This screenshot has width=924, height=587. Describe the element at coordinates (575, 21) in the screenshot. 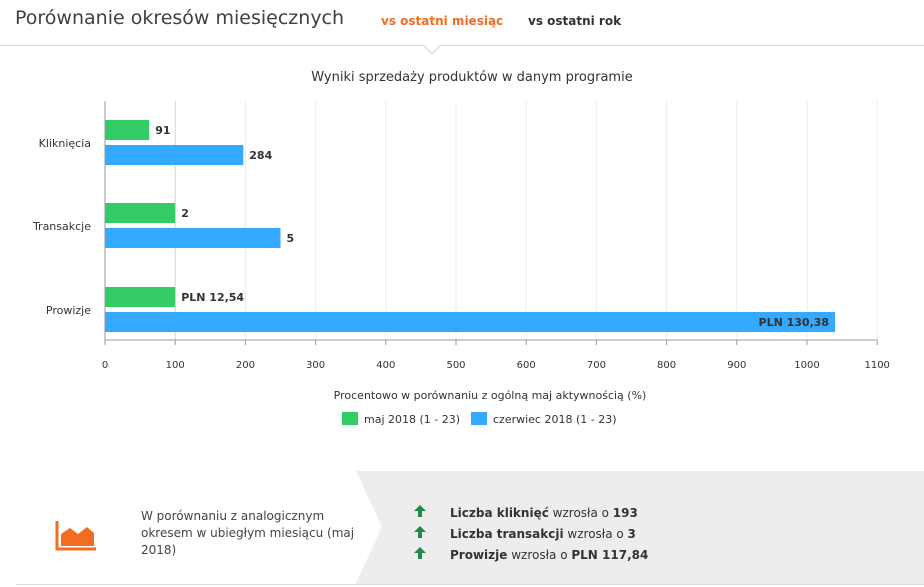

I see `tab-vs-last-year: vs ostatni rok` at that location.